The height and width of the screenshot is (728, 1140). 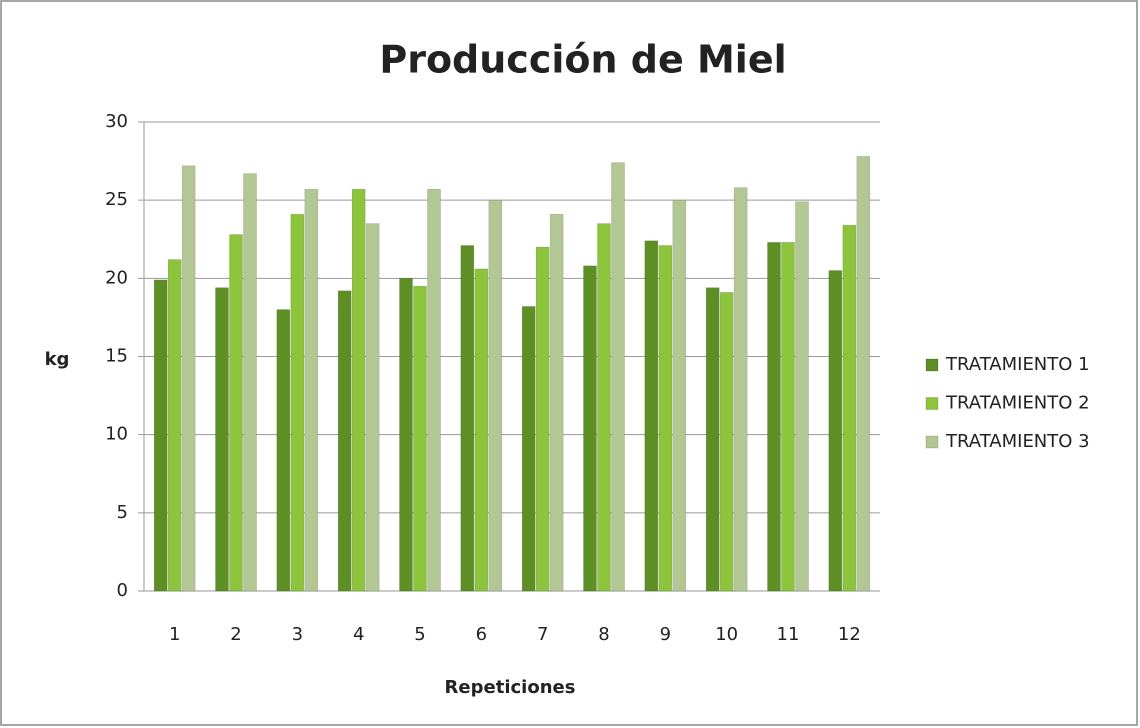 What do you see at coordinates (235, 634) in the screenshot?
I see `x-tick-label: 2` at bounding box center [235, 634].